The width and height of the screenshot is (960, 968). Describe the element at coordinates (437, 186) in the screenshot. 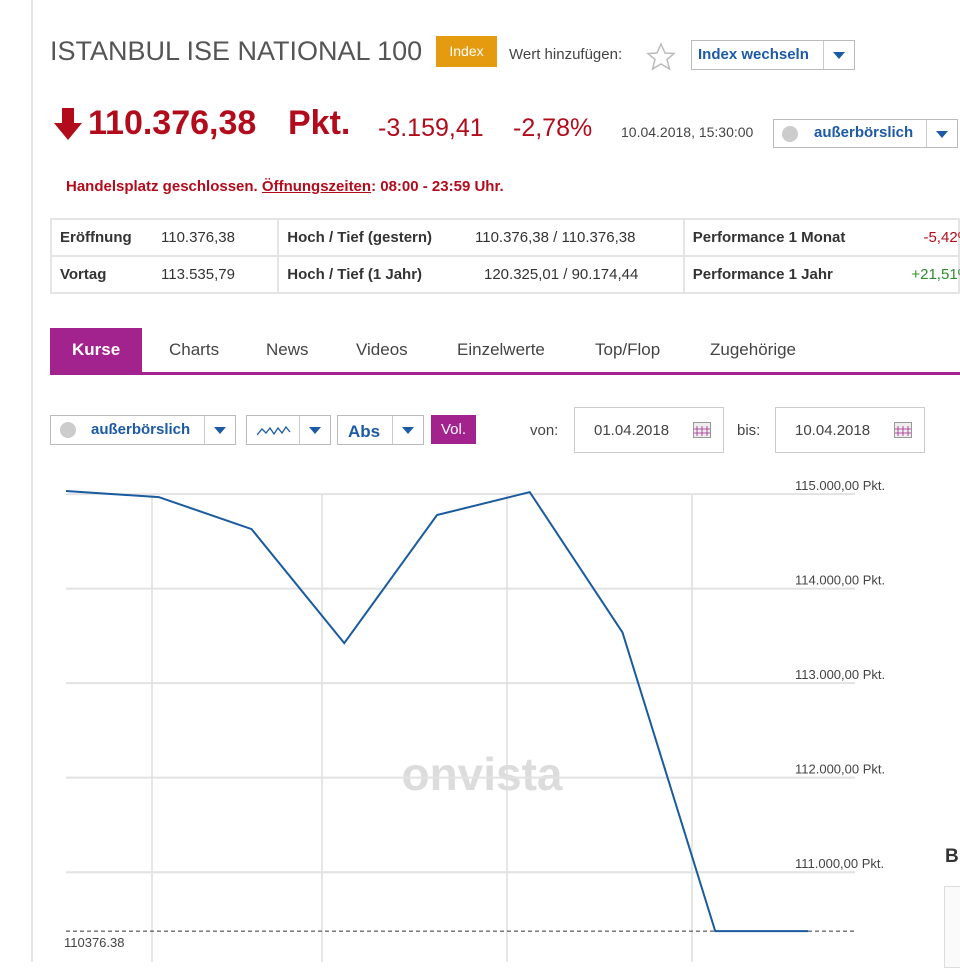

I see `hours-text: : 08:00 - 23:59 Uhr.` at that location.